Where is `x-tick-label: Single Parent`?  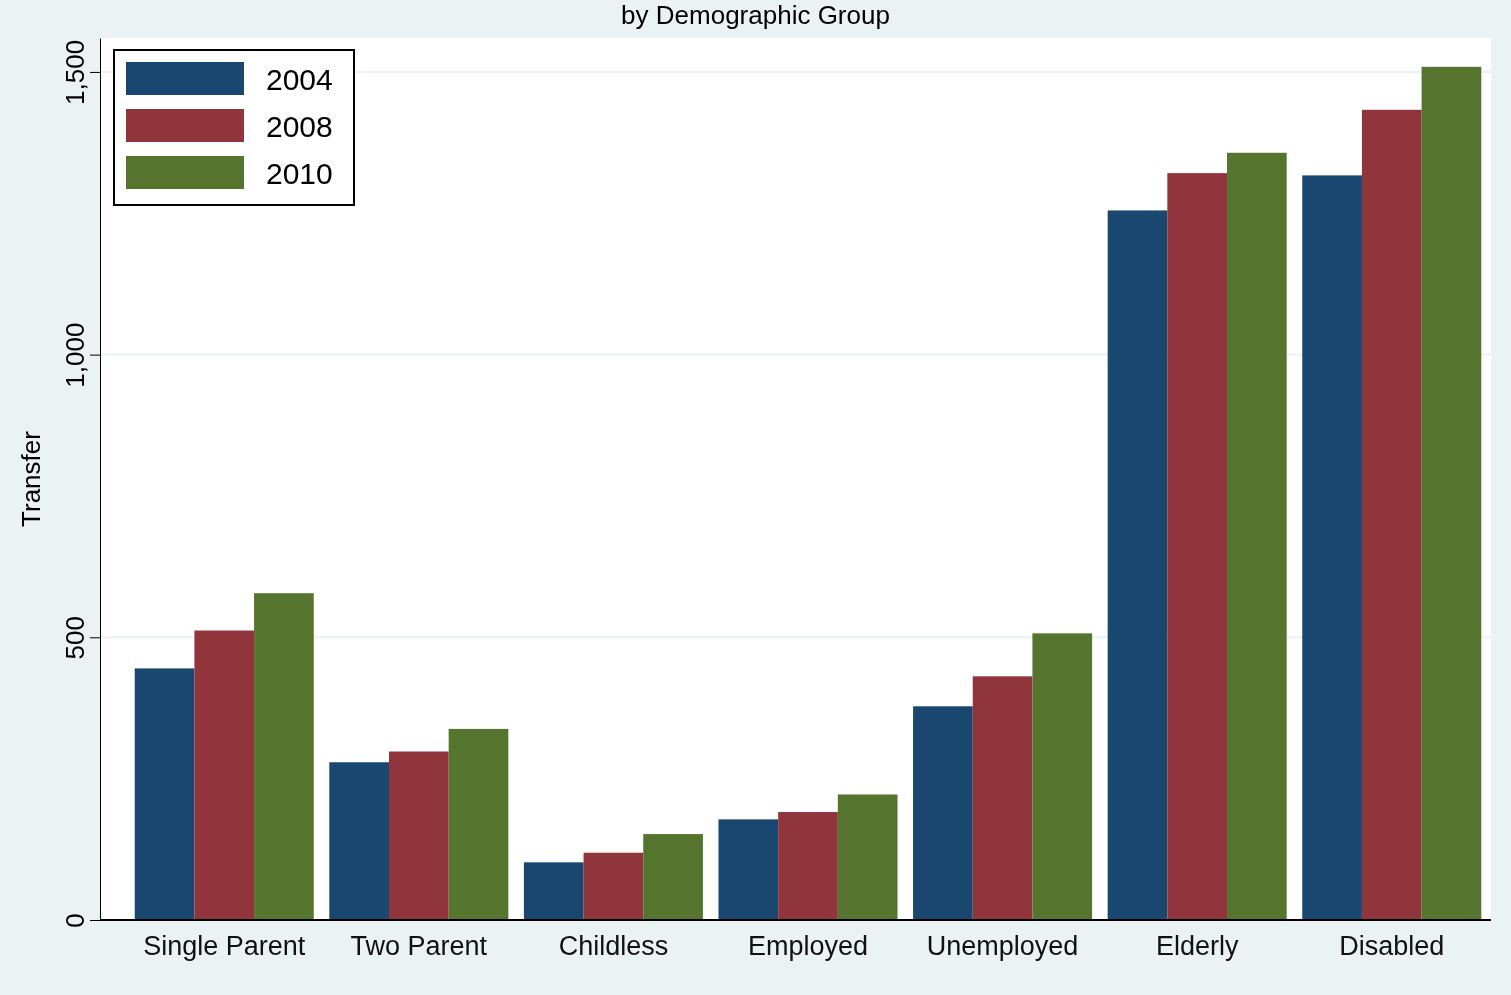
x-tick-label: Single Parent is located at coordinates (224, 946).